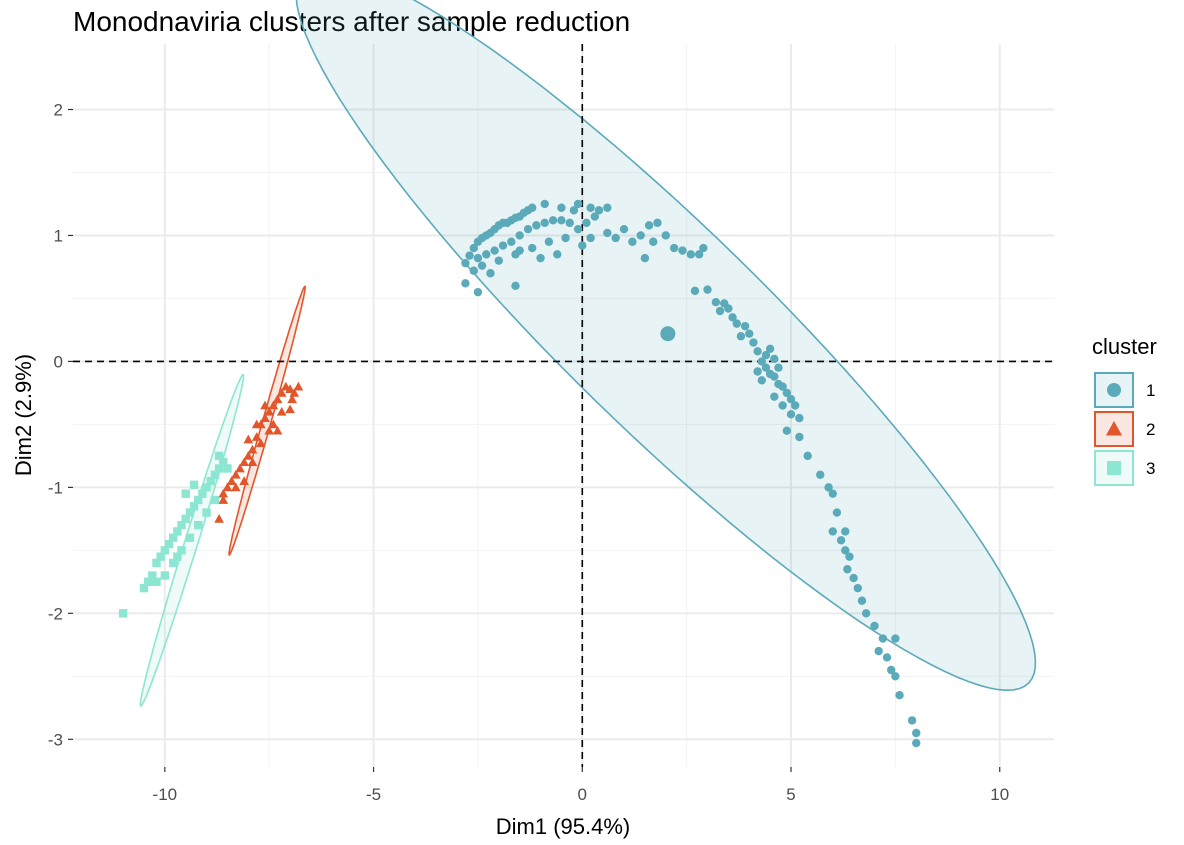 The width and height of the screenshot is (1184, 845). I want to click on y-tick-label: -3, so click(55, 739).